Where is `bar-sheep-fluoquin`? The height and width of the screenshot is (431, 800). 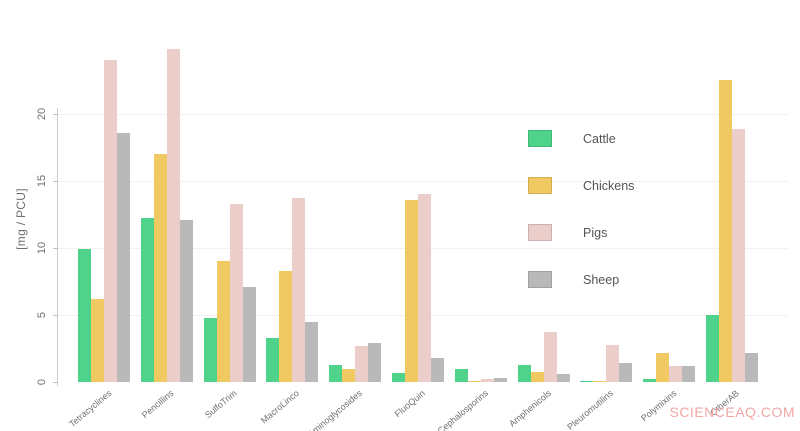 bar-sheep-fluoquin is located at coordinates (437, 369).